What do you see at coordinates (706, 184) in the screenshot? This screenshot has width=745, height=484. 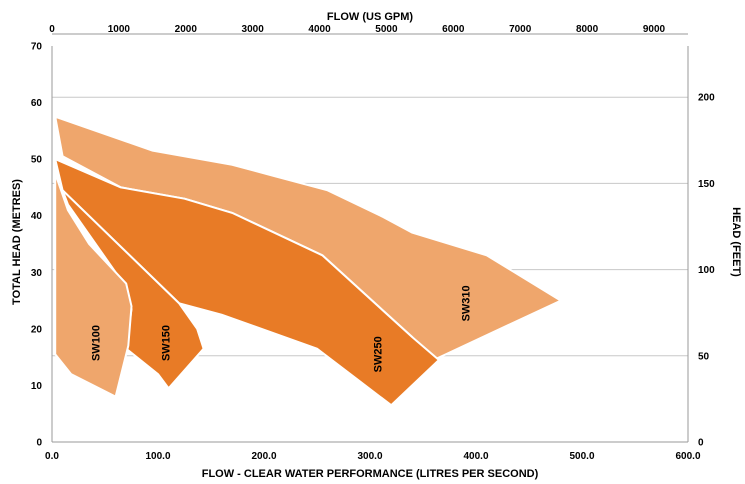 I see `y2-tick-label: 150` at bounding box center [706, 184].